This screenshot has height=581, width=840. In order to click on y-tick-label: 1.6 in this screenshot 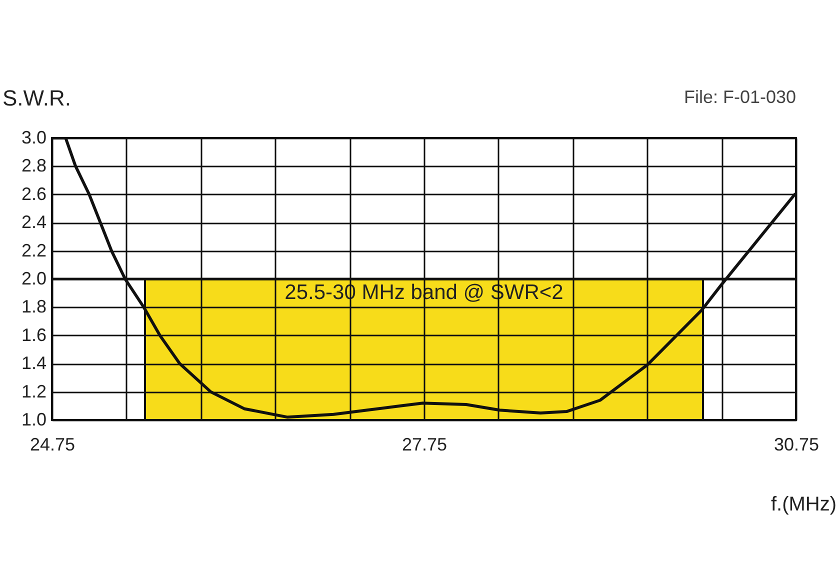, I will do `click(33, 334)`.